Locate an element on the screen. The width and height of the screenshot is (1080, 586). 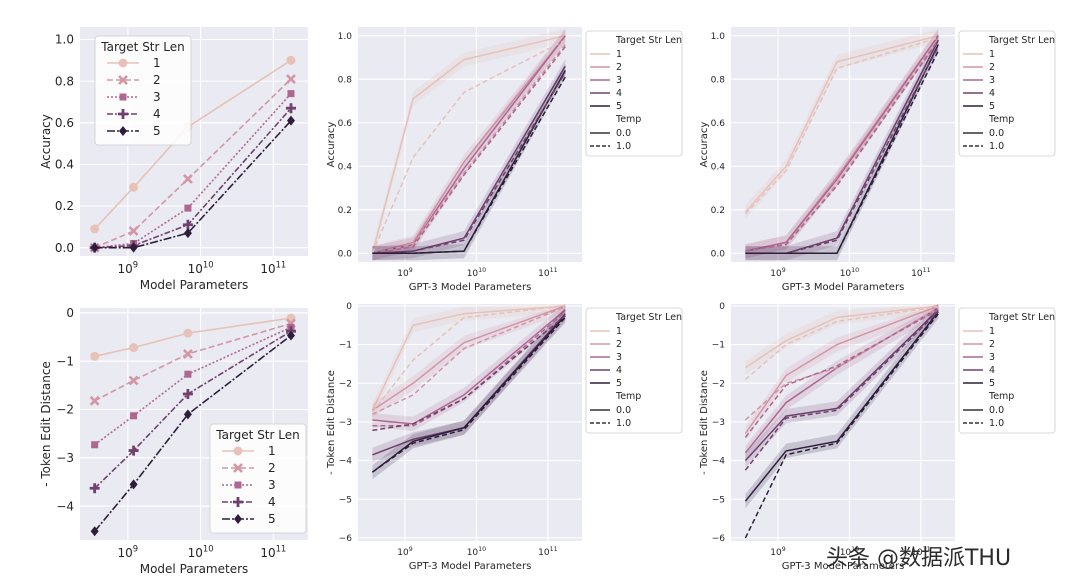
legend-temp-title: Temp is located at coordinates (628, 119).